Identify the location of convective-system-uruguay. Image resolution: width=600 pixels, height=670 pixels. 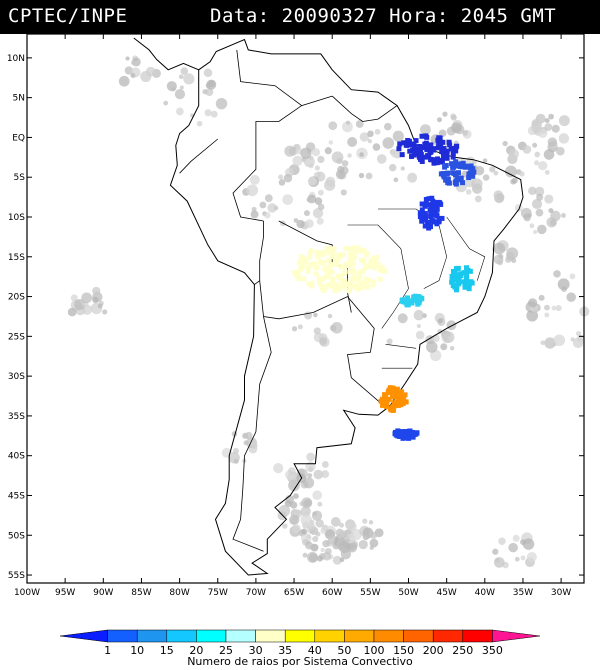
(393, 399).